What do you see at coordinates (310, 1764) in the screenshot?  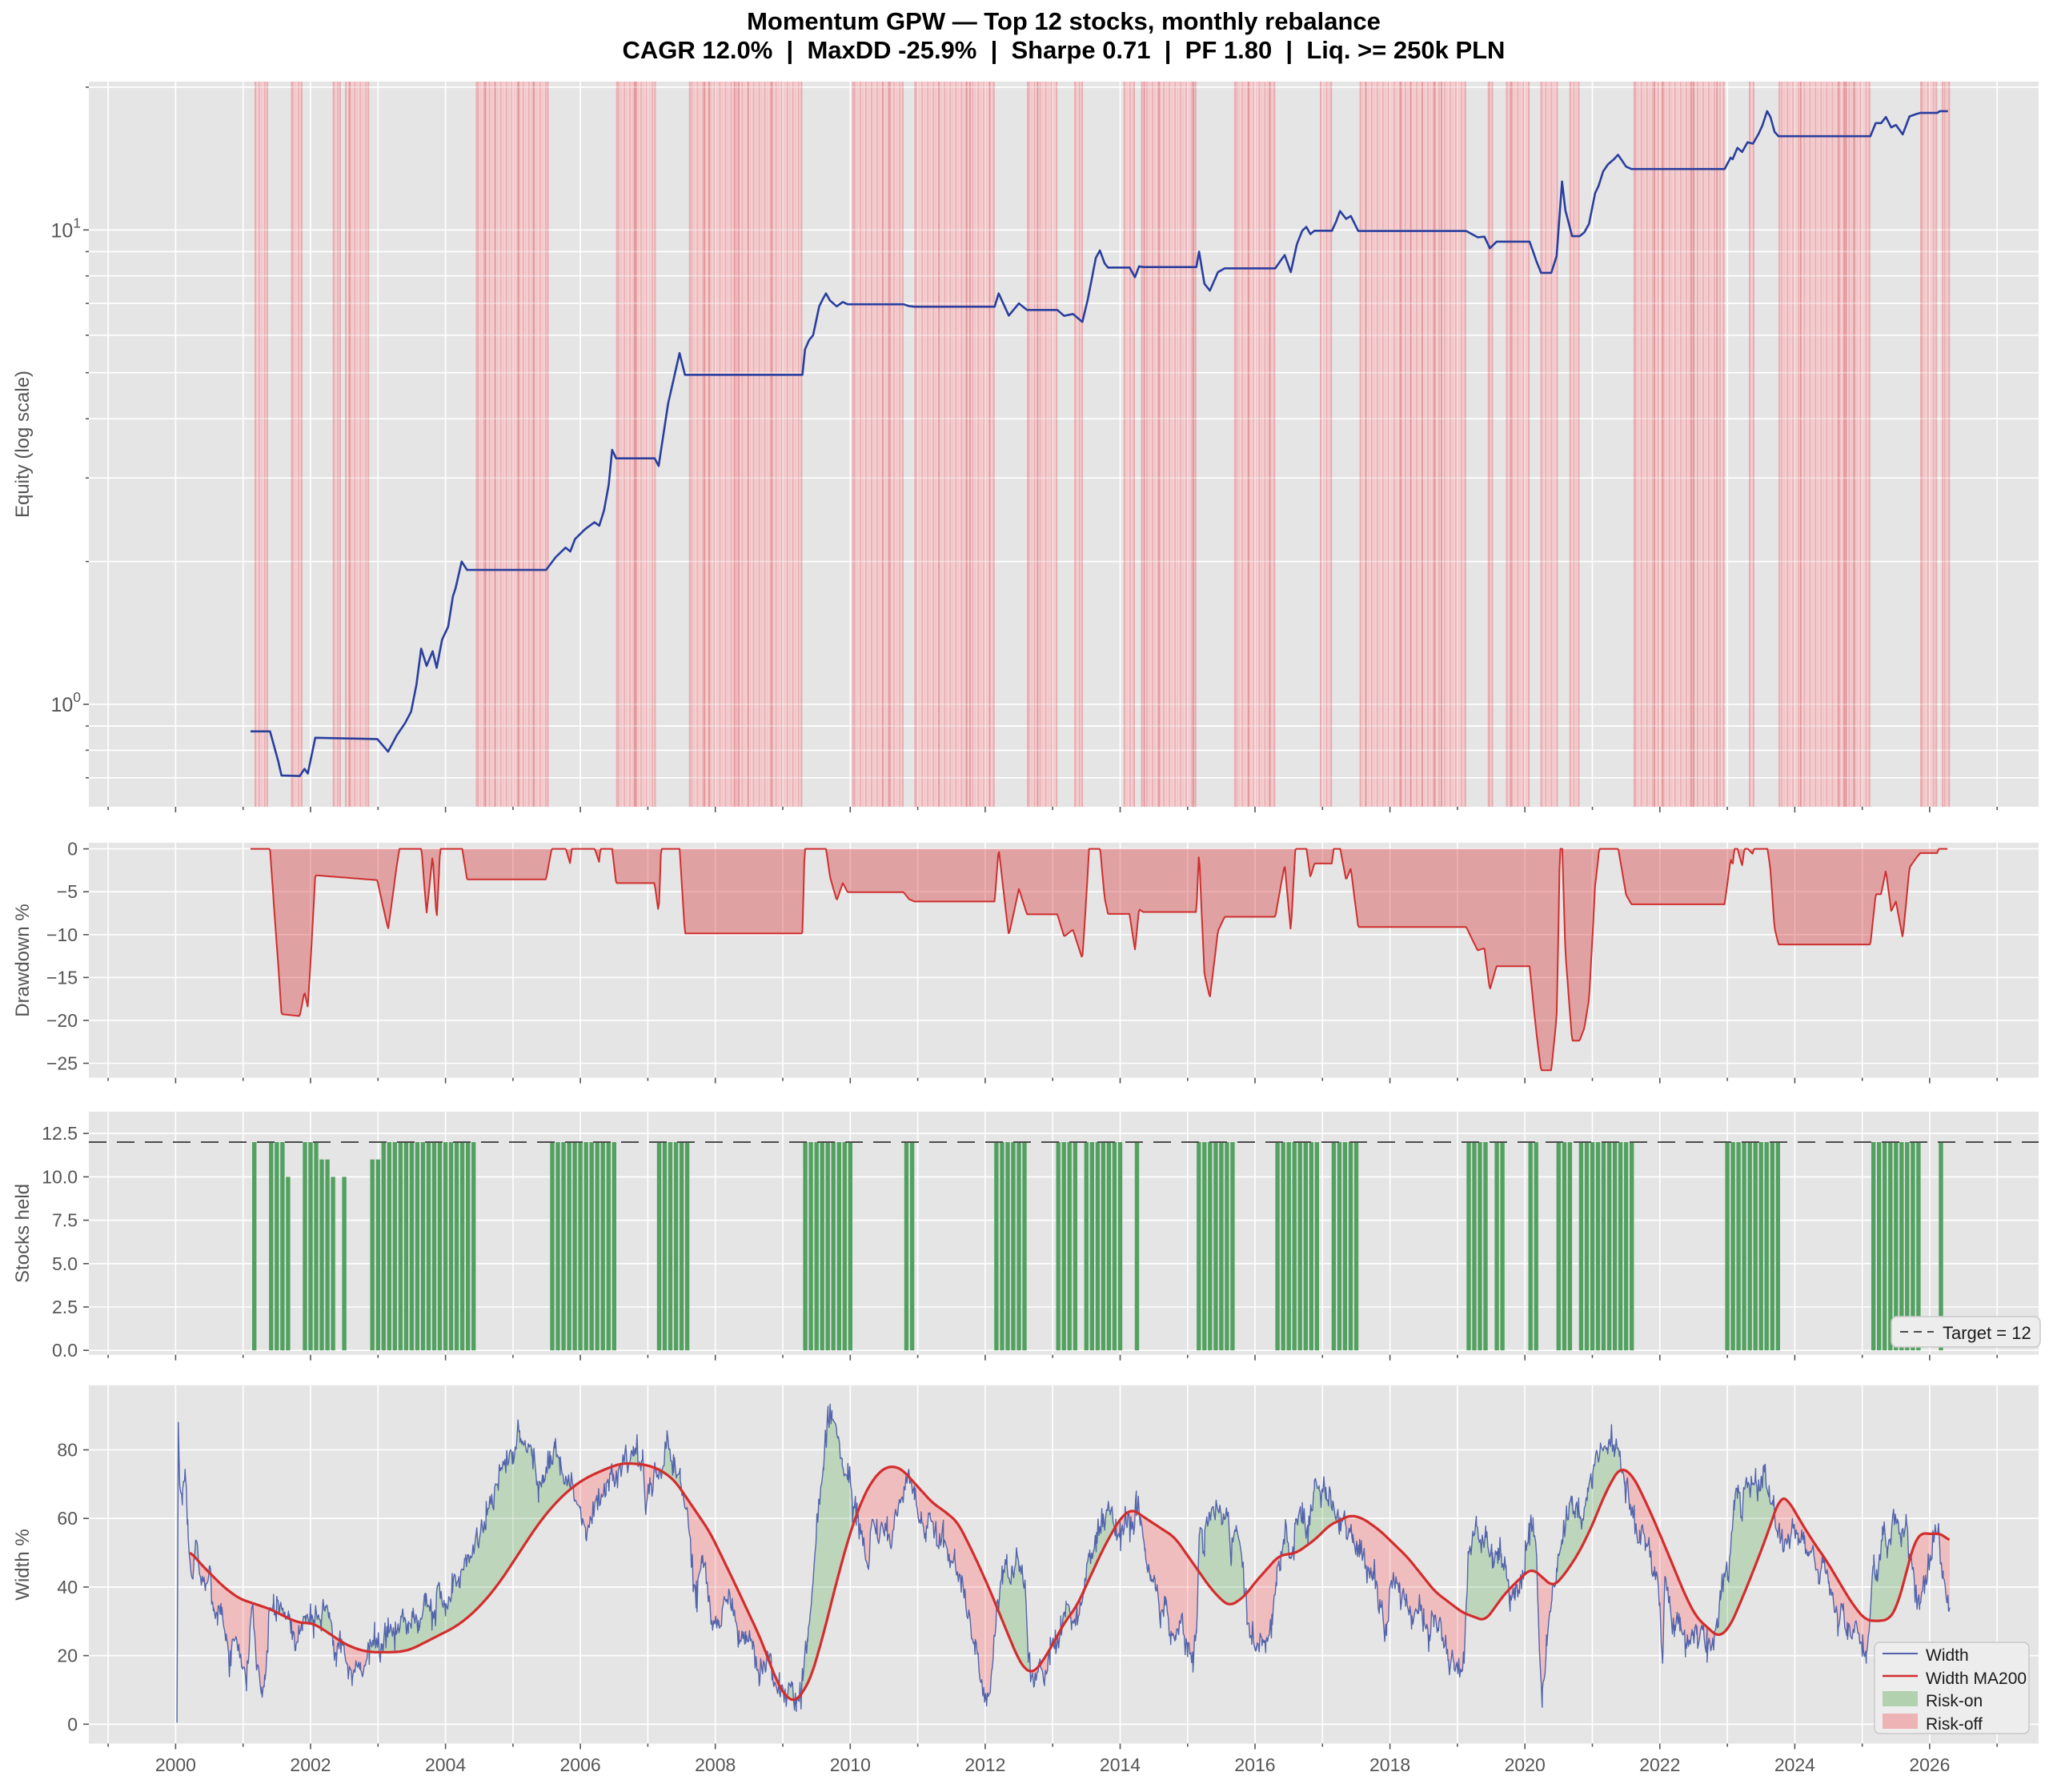 I see `svg-text: 2002` at bounding box center [310, 1764].